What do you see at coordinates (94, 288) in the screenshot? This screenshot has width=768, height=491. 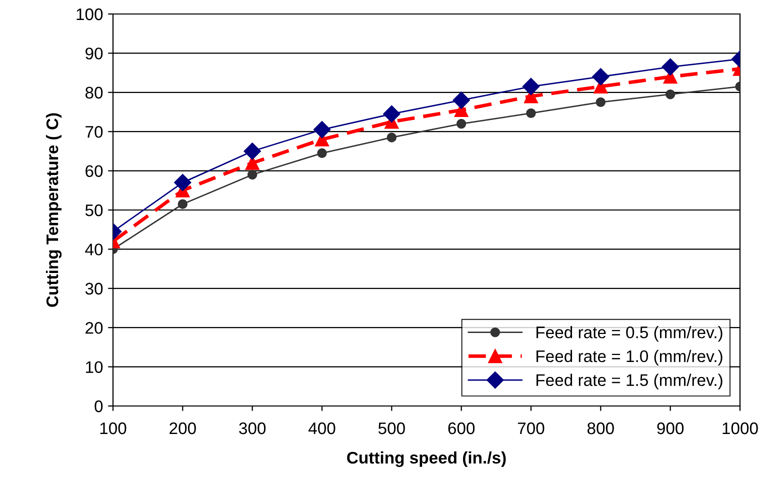 I see `y-tick-label: 30` at bounding box center [94, 288].